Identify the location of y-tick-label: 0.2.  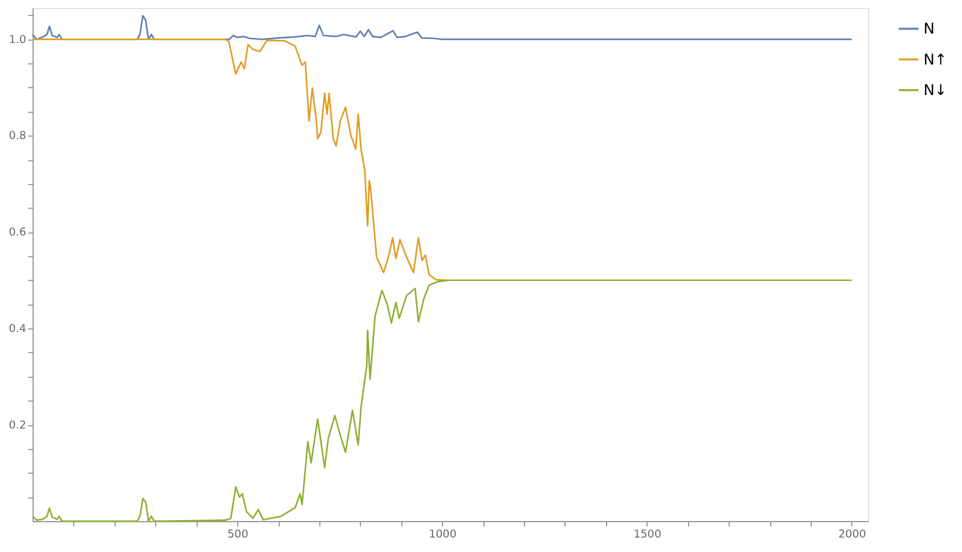
(17, 425).